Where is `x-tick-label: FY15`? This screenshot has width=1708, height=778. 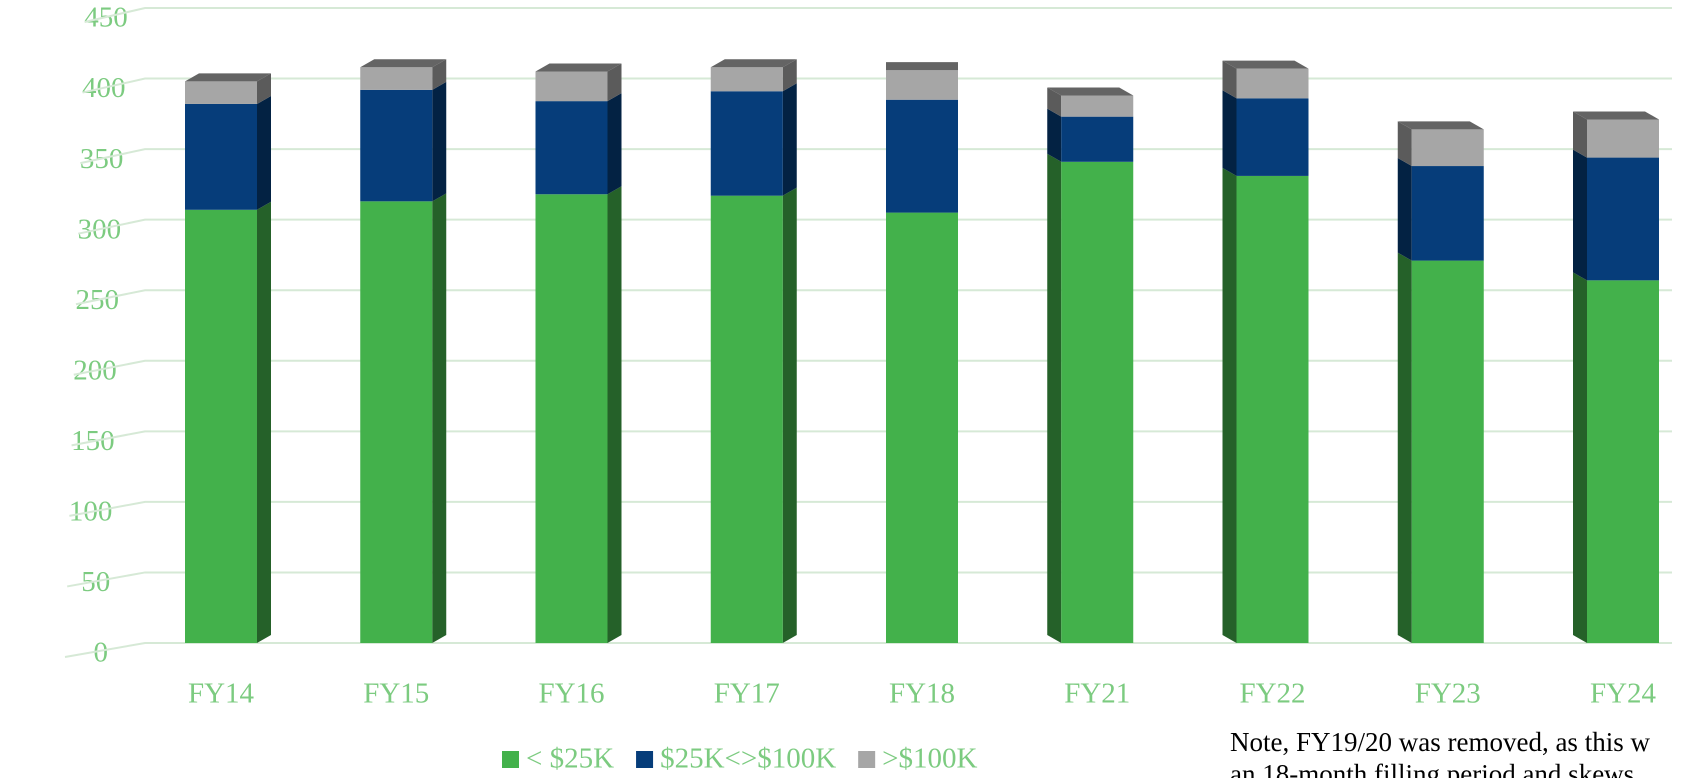 x-tick-label: FY15 is located at coordinates (396, 694).